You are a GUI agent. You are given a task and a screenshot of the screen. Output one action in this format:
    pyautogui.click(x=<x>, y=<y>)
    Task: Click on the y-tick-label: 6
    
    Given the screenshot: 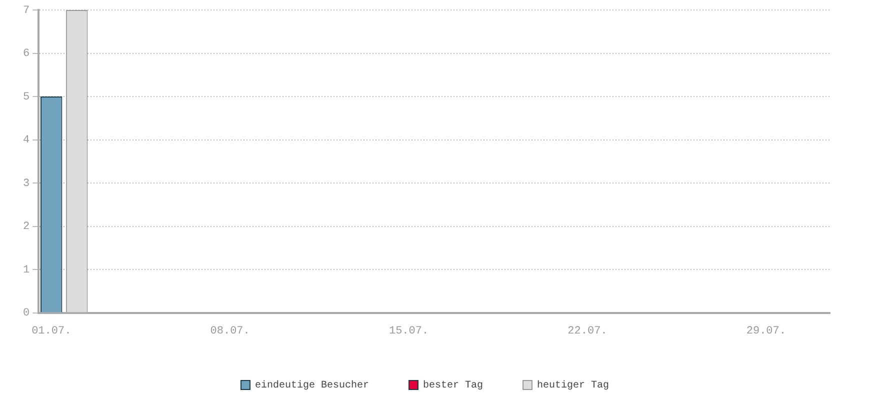 What is the action you would take?
    pyautogui.click(x=26, y=54)
    